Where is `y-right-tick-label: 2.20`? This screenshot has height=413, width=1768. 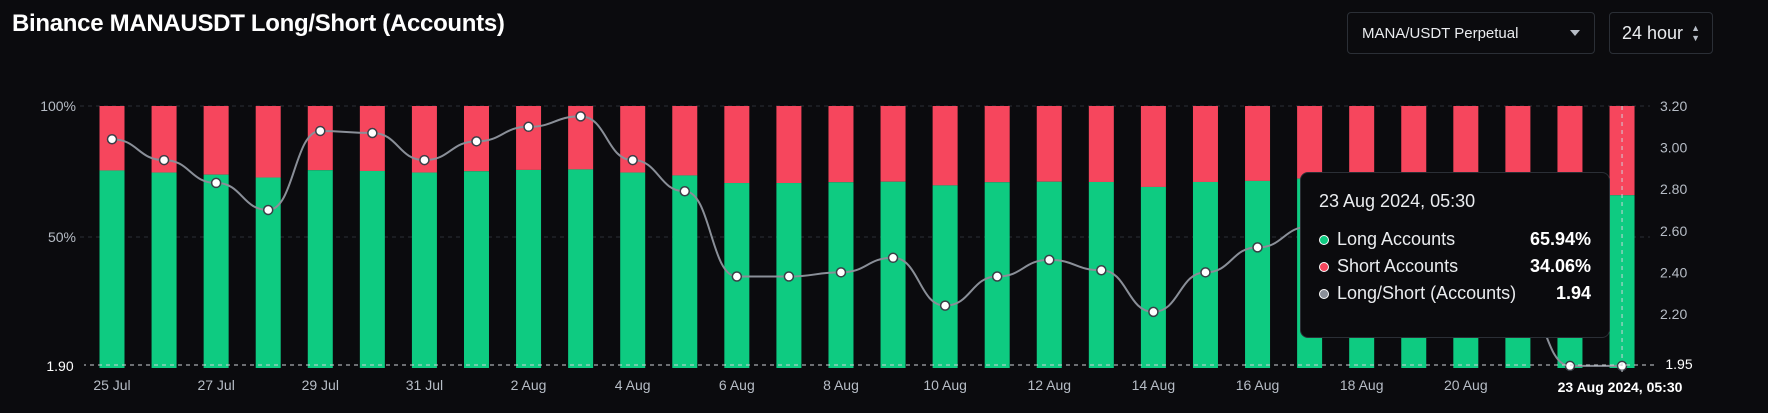 y-right-tick-label: 2.20 is located at coordinates (1673, 314).